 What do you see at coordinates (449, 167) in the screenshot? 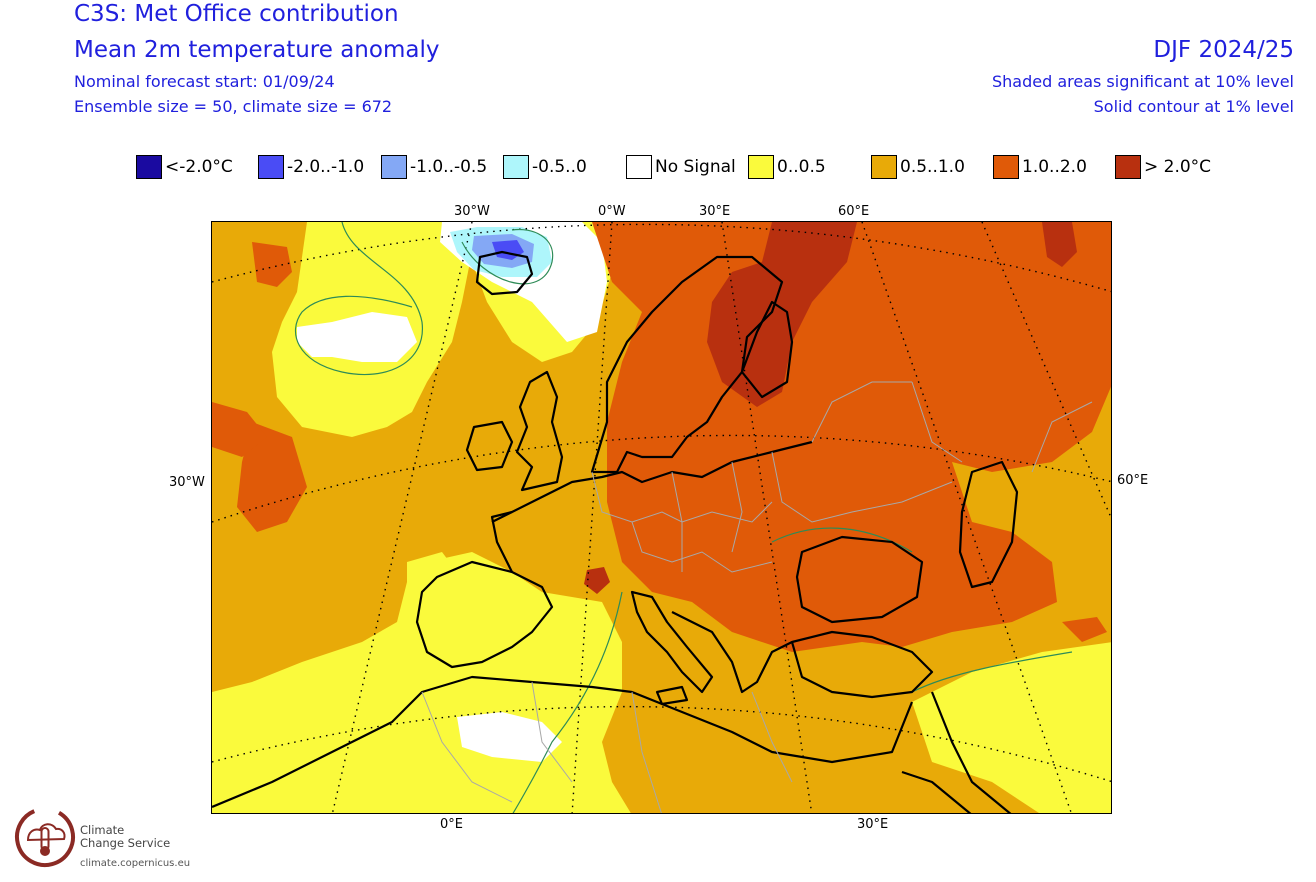
I see `legend-label: -1.0..-0.5` at bounding box center [449, 167].